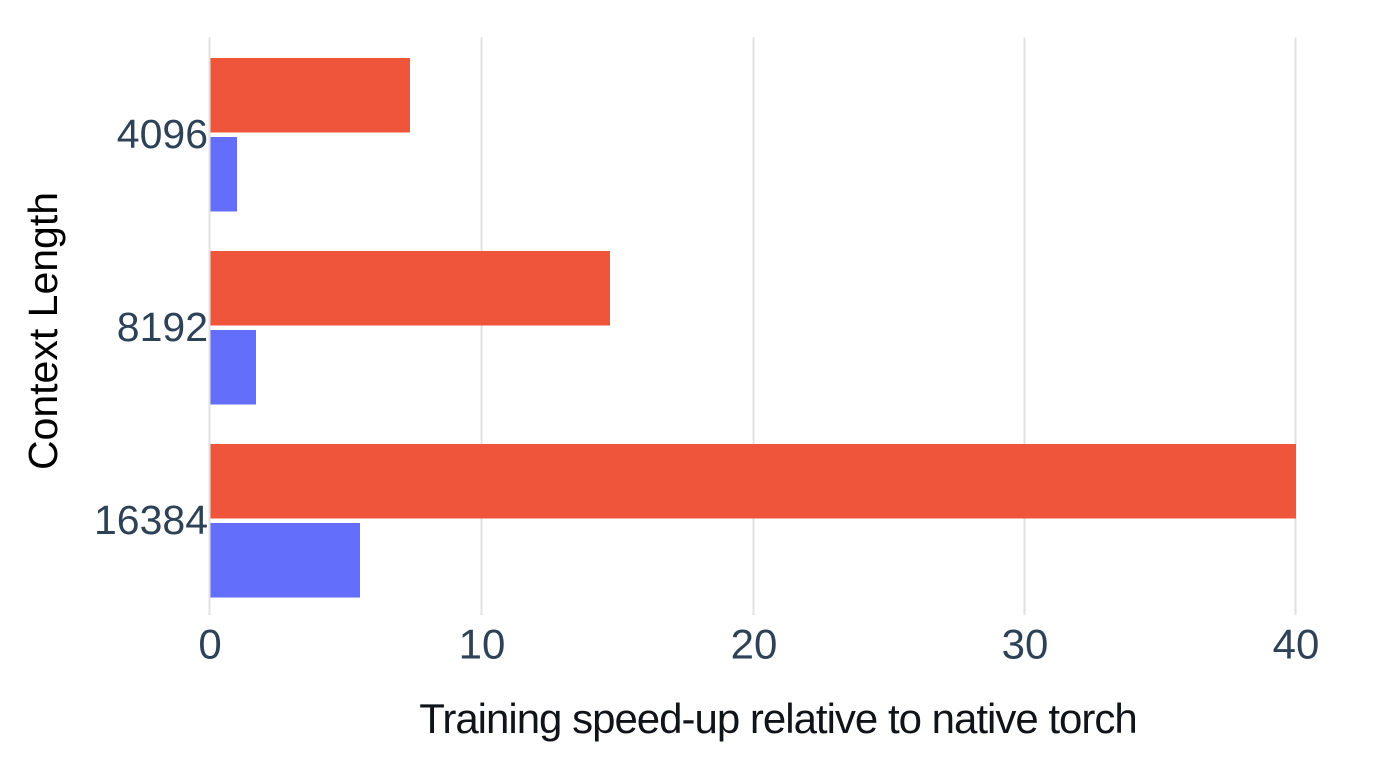 This screenshot has width=1376, height=768. I want to click on svg-text: 30, so click(1025, 644).